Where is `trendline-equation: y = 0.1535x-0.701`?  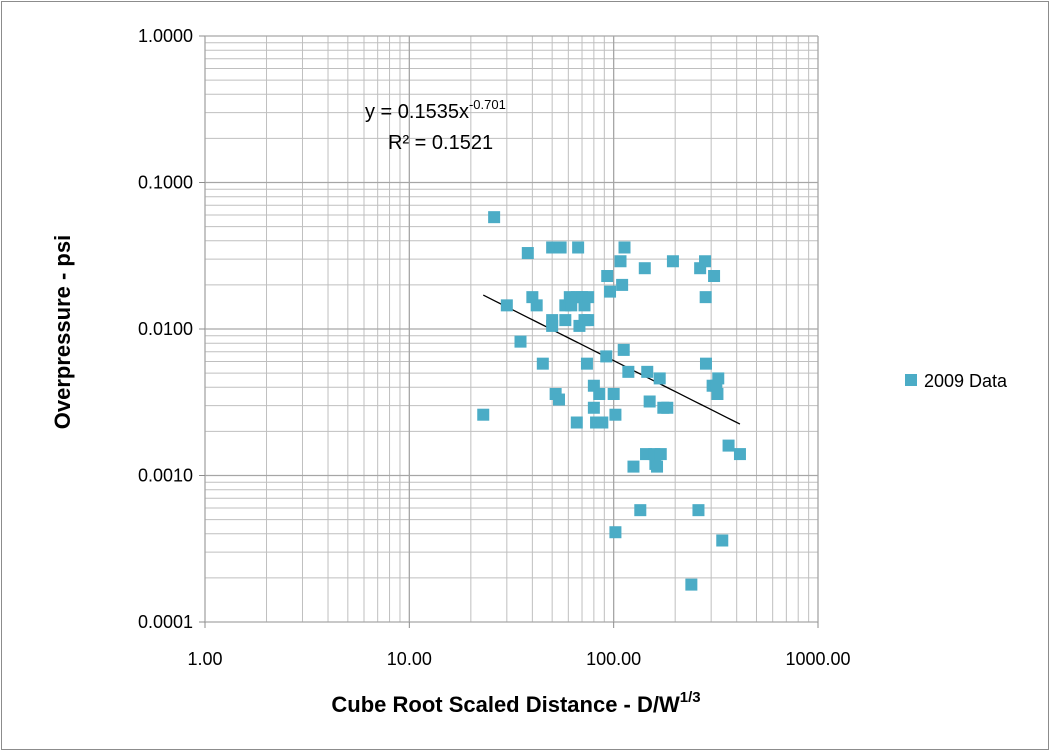
trendline-equation: y = 0.1535x-0.701 is located at coordinates (435, 110).